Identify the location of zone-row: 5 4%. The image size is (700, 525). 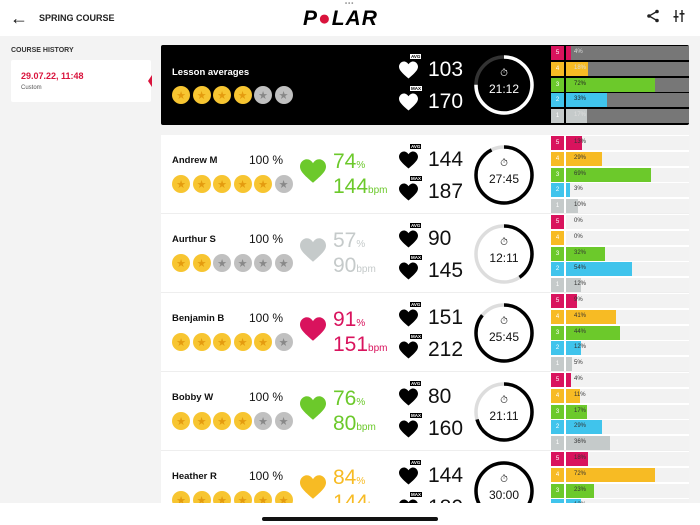
(620, 380).